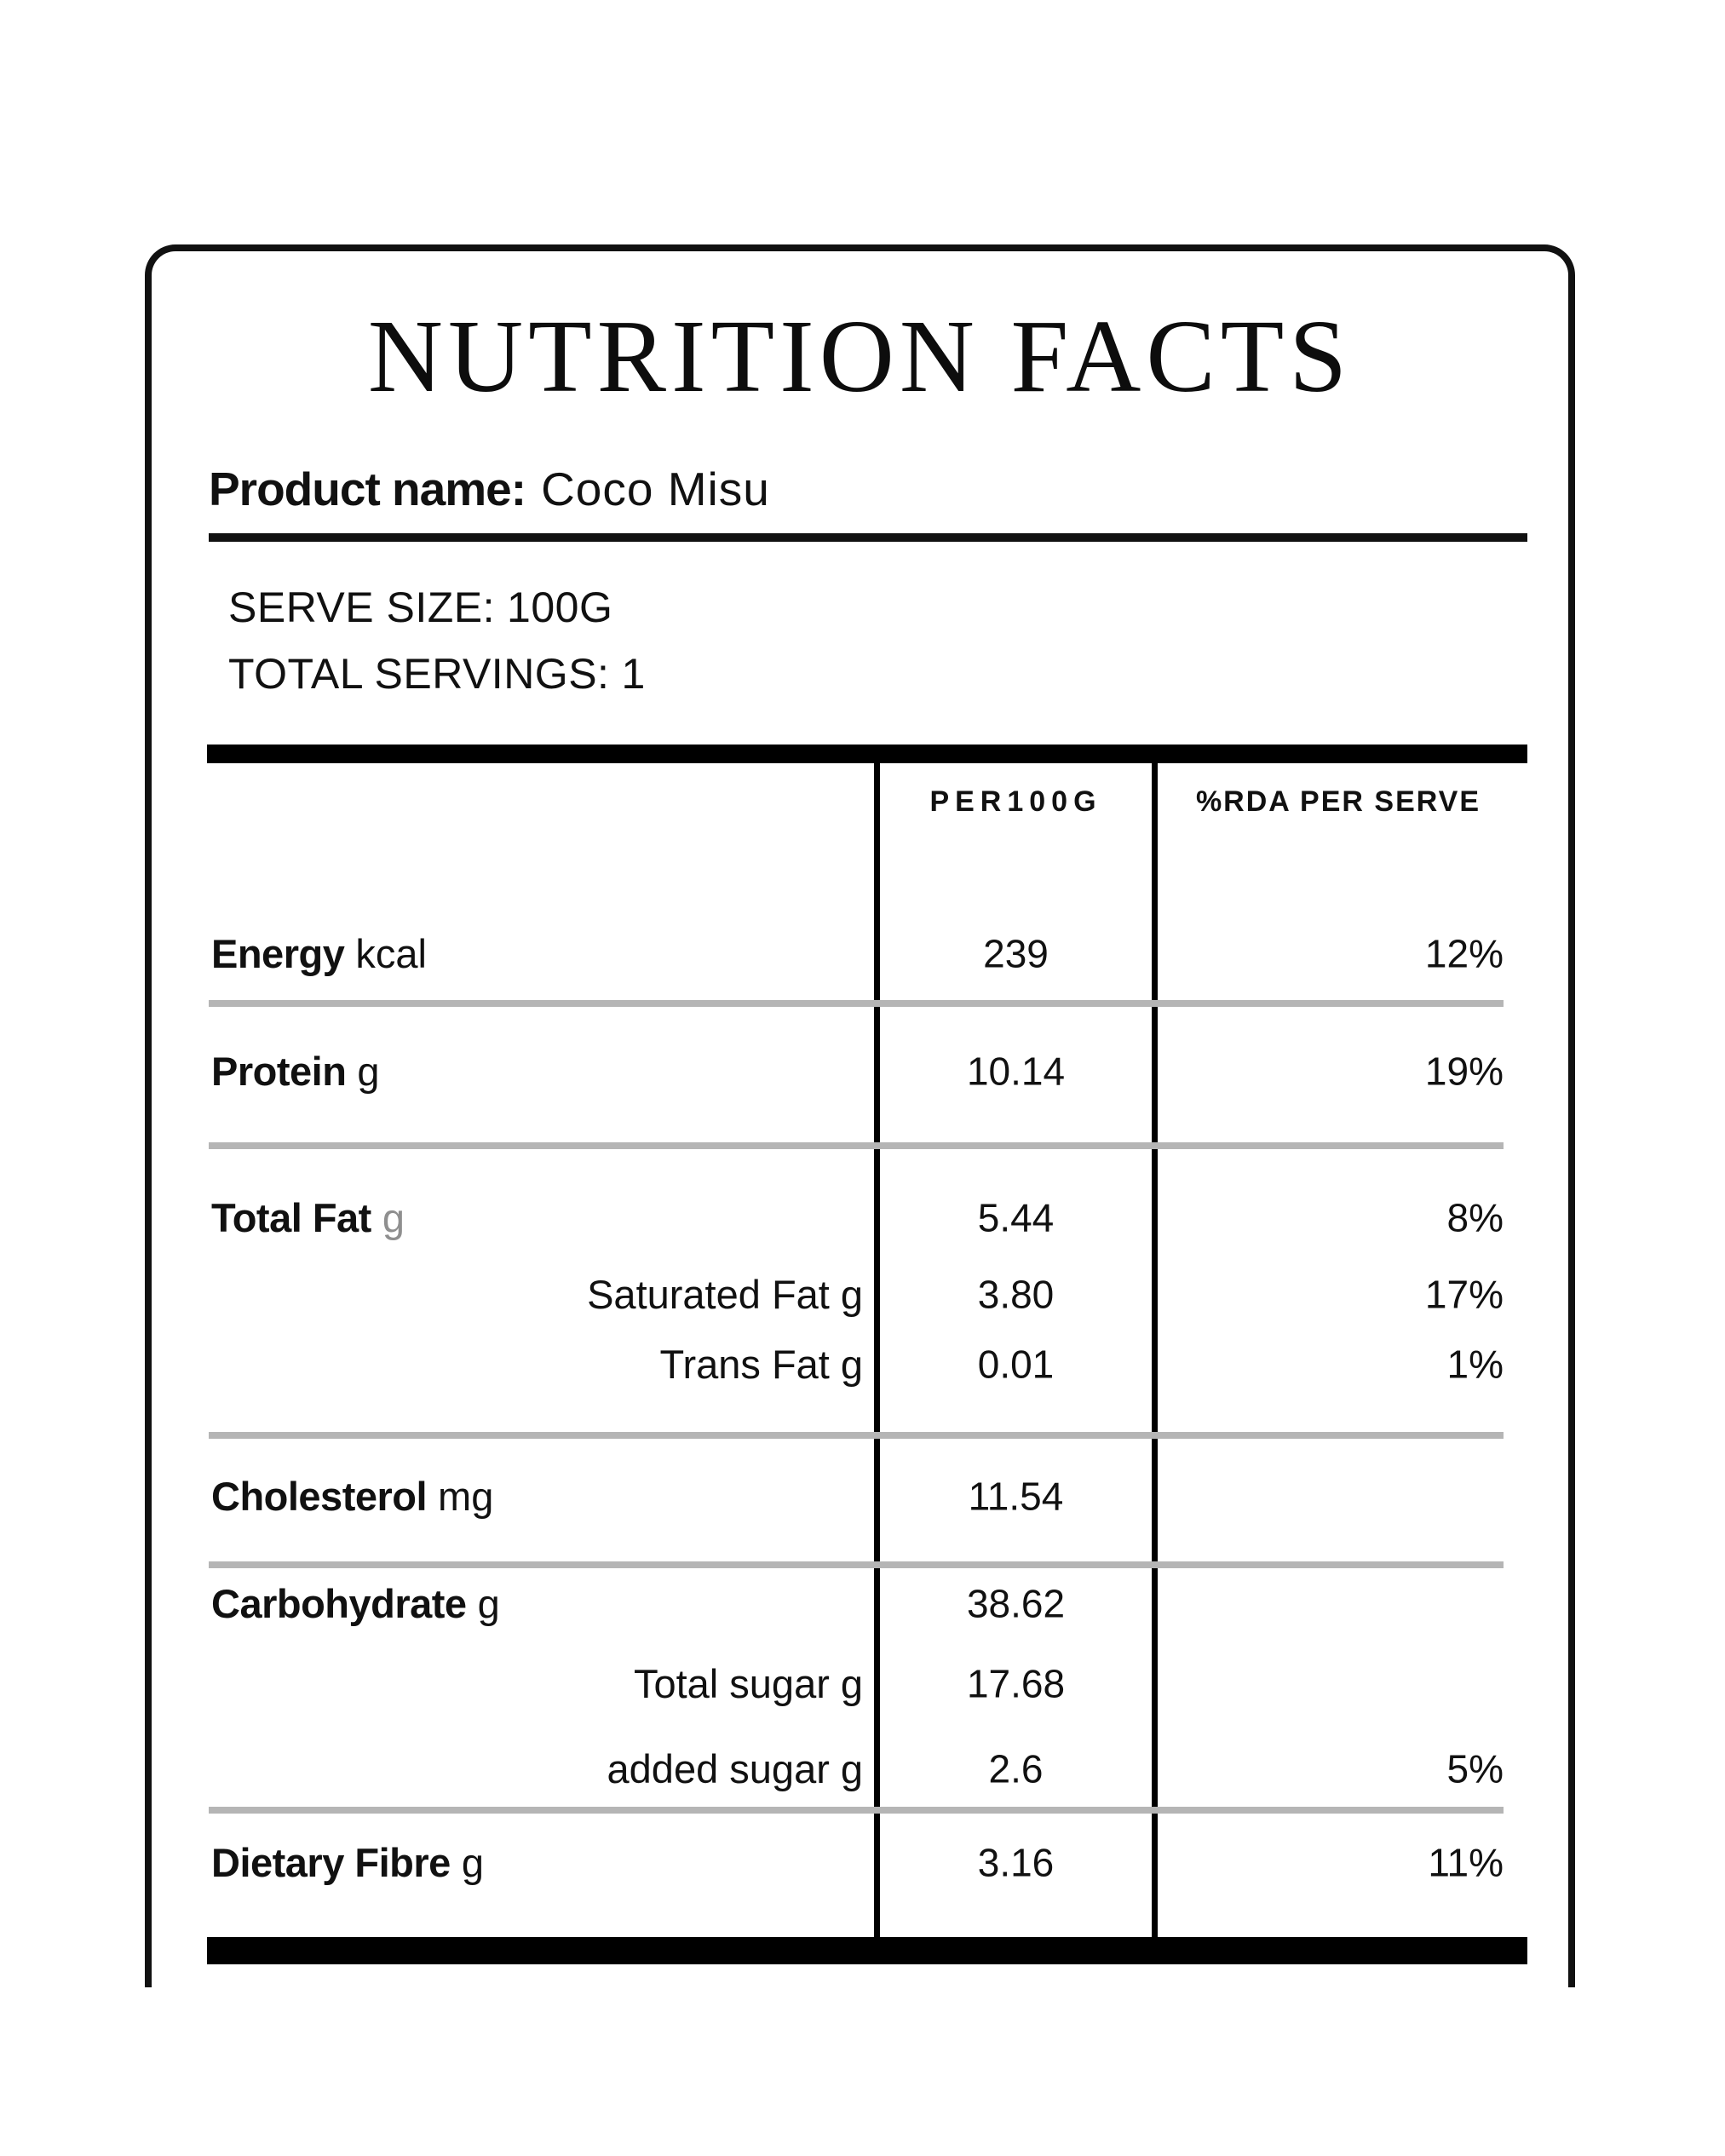 Image resolution: width=1725 pixels, height=2156 pixels. I want to click on value-rda-per-serve: 5%, so click(1475, 1768).